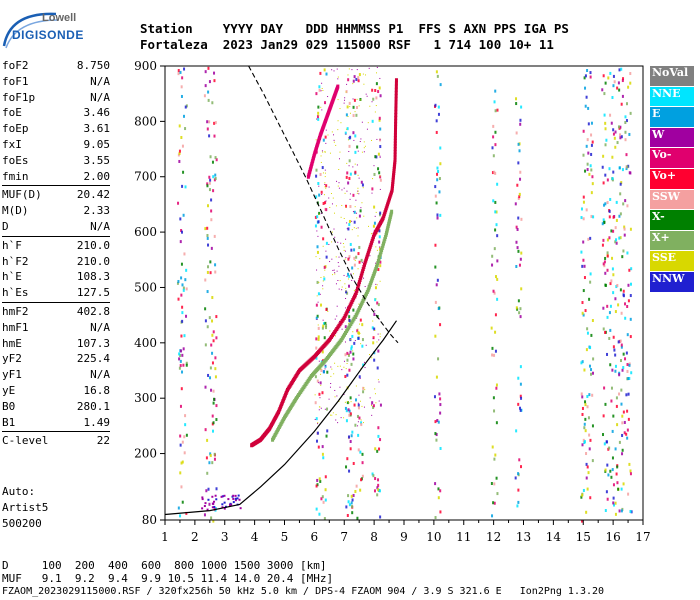 The height and width of the screenshot is (600, 700). What do you see at coordinates (56, 407) in the screenshot?
I see `param-row: B0 280.1` at bounding box center [56, 407].